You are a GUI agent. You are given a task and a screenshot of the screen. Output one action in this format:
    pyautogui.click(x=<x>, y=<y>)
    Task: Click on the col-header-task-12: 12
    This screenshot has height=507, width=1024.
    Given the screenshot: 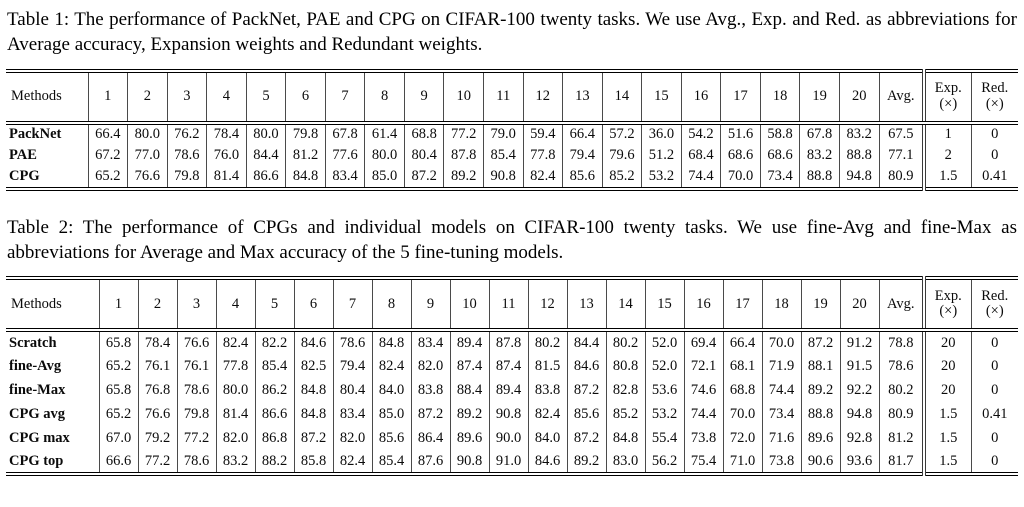 What is the action you would take?
    pyautogui.click(x=542, y=97)
    